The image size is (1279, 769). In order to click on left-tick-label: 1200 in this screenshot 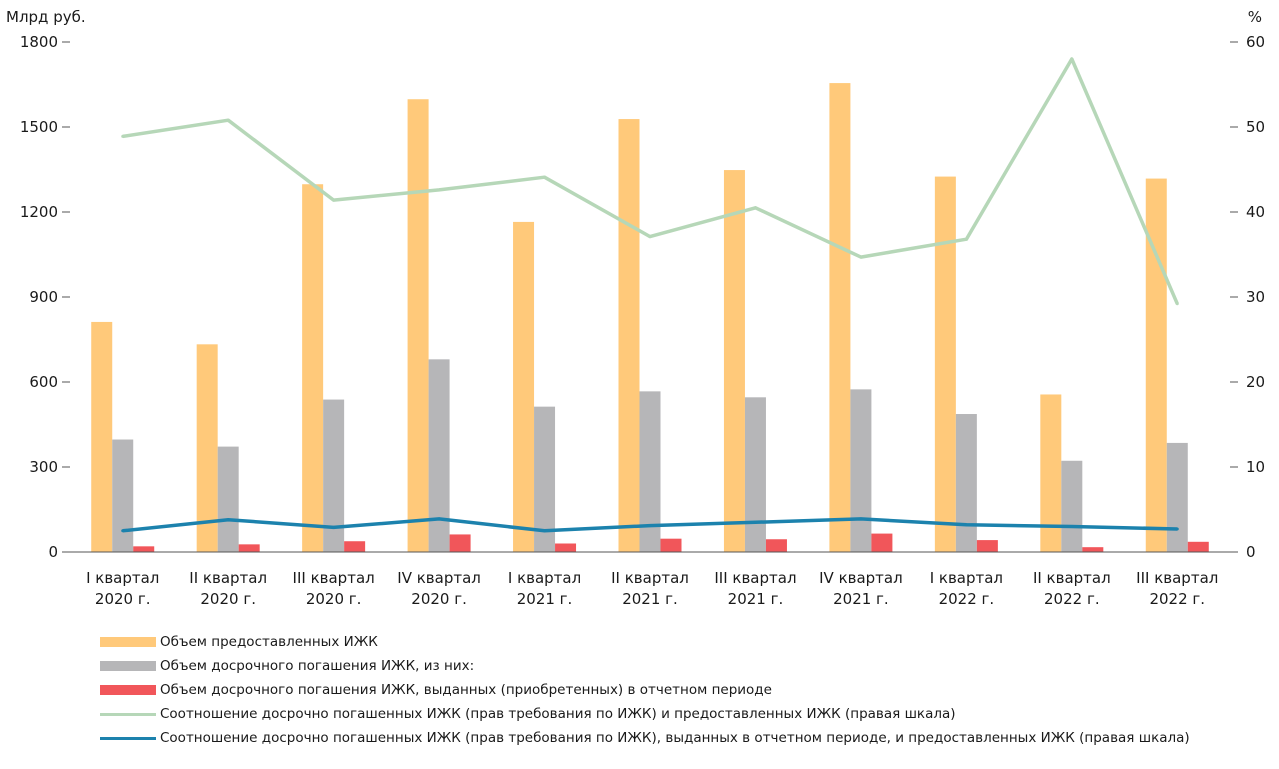, I will do `click(39, 212)`.